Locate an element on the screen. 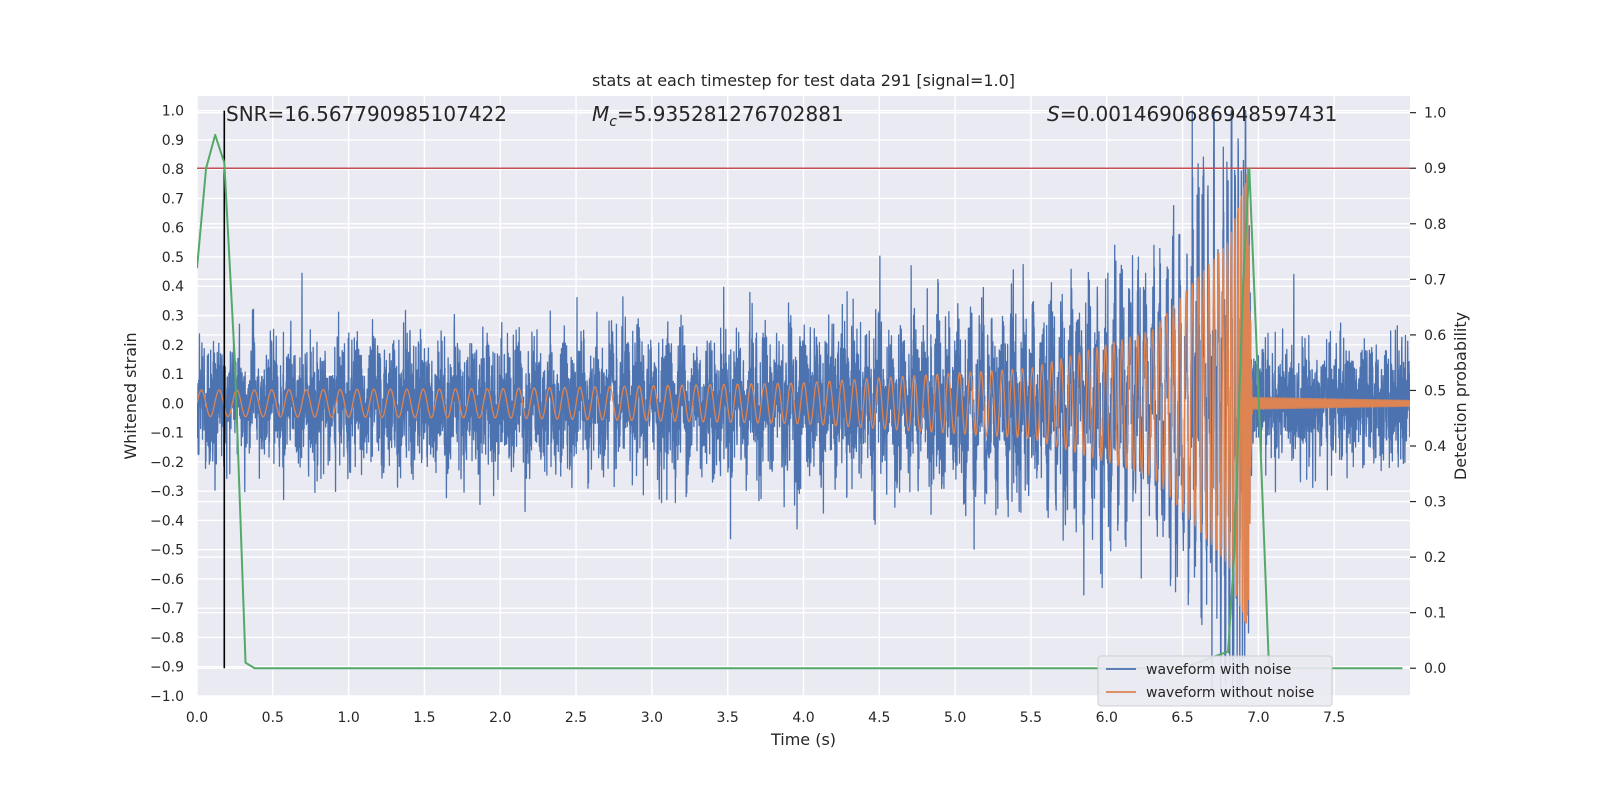 The image size is (1600, 800). x-tick-label: 7.0 is located at coordinates (1258, 718).